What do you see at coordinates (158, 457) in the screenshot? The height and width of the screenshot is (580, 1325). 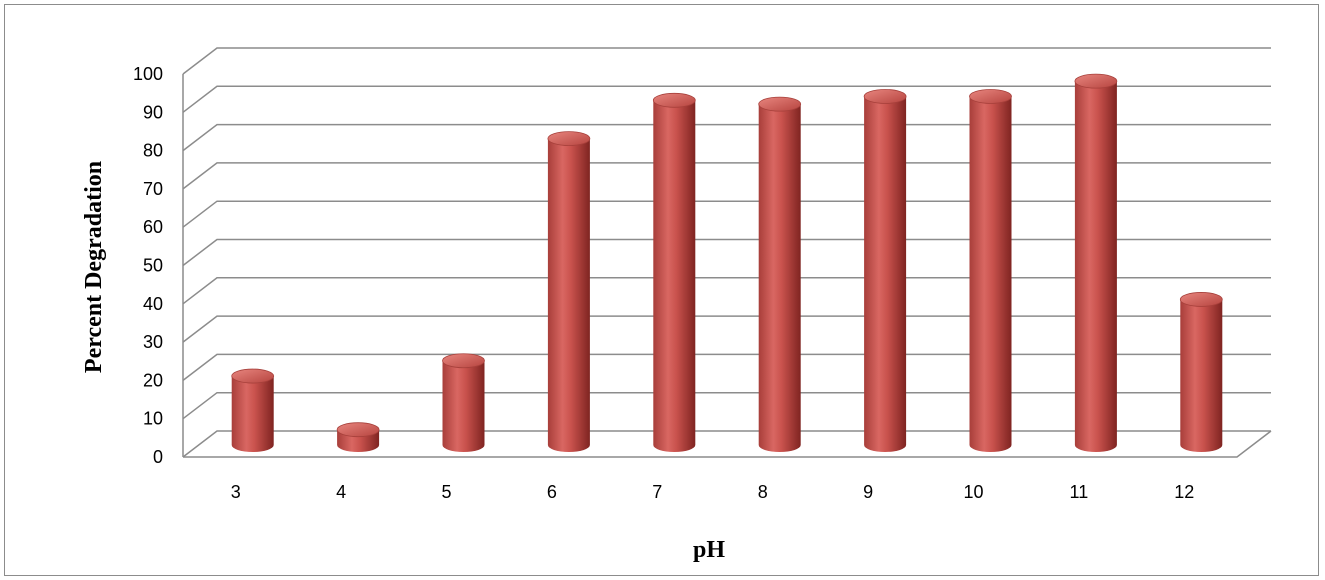 I see `y-tick-label: 0` at bounding box center [158, 457].